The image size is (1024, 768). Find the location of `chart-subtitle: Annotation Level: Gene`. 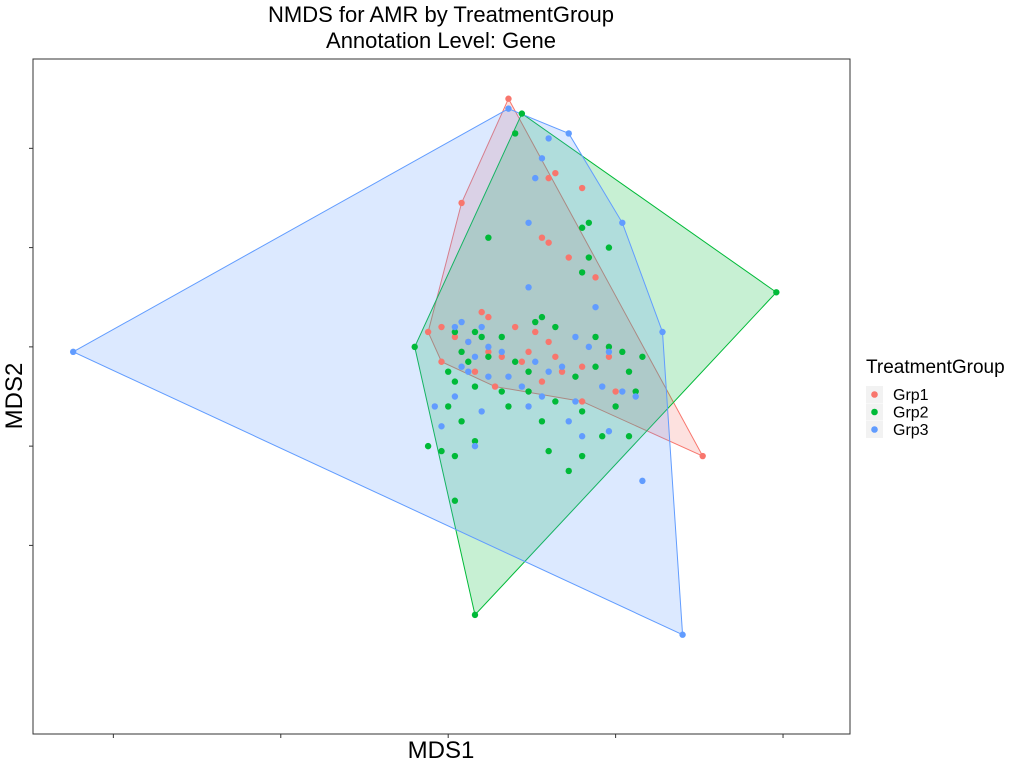

chart-subtitle: Annotation Level: Gene is located at coordinates (441, 40).